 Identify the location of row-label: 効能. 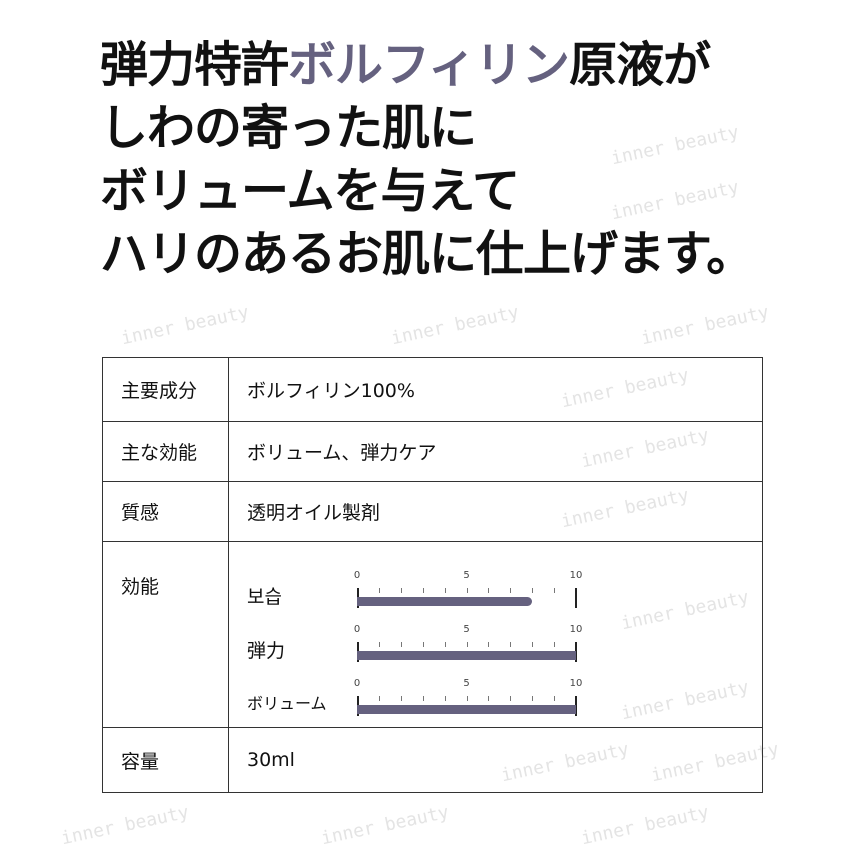
(165, 634).